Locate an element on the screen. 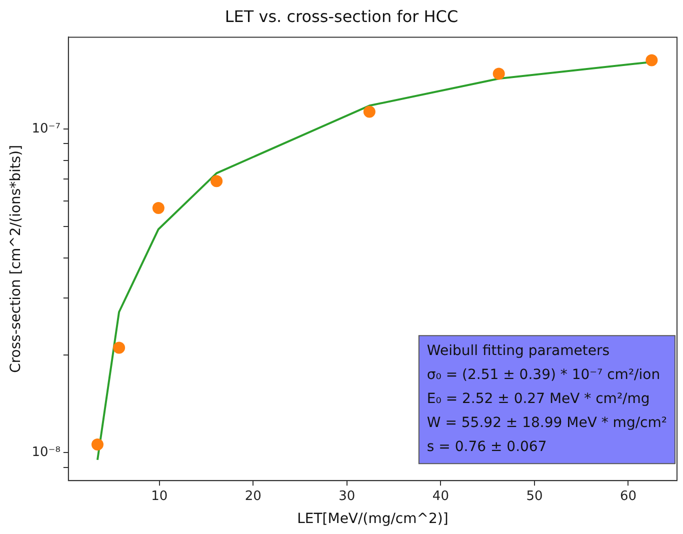  annotation: W = 55.92 ± 18.99 MeV * mg/cm² is located at coordinates (547, 423).